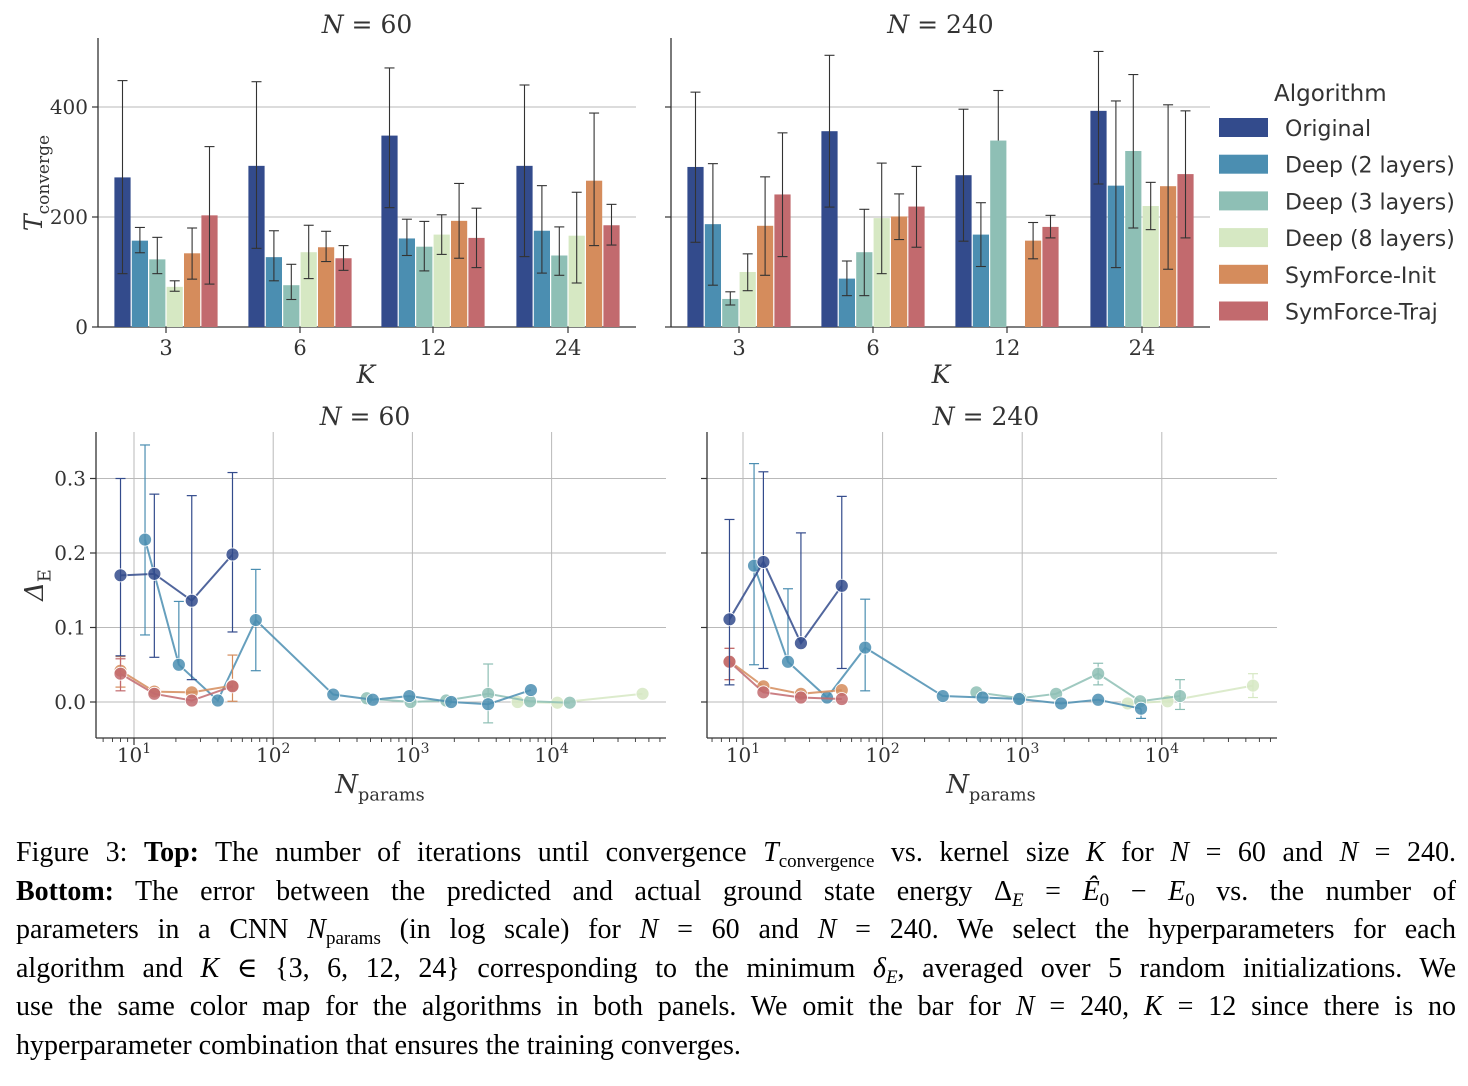  What do you see at coordinates (70, 479) in the screenshot?
I see `y-tick-label: 0.3` at bounding box center [70, 479].